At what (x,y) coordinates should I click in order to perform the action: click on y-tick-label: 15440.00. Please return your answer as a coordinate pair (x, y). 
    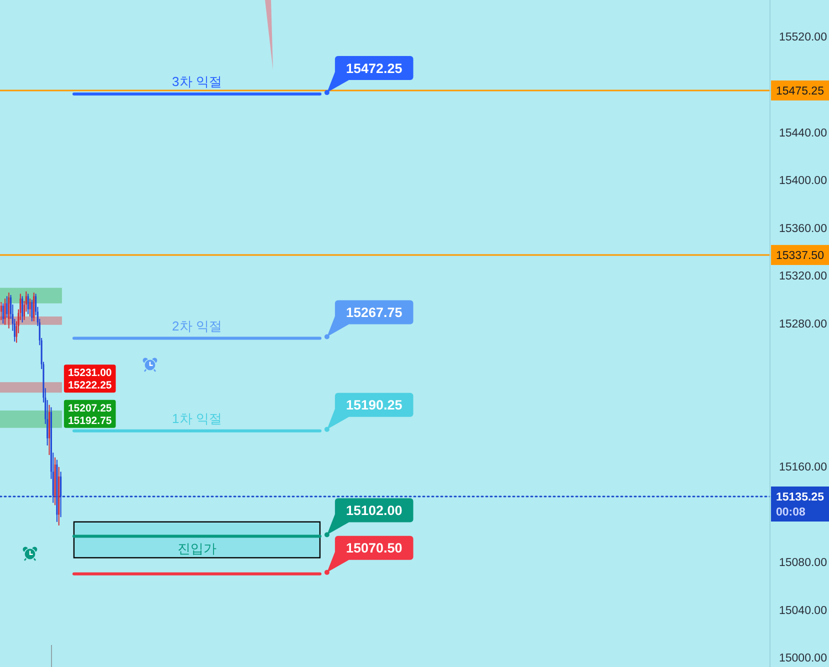
    Looking at the image, I should click on (803, 133).